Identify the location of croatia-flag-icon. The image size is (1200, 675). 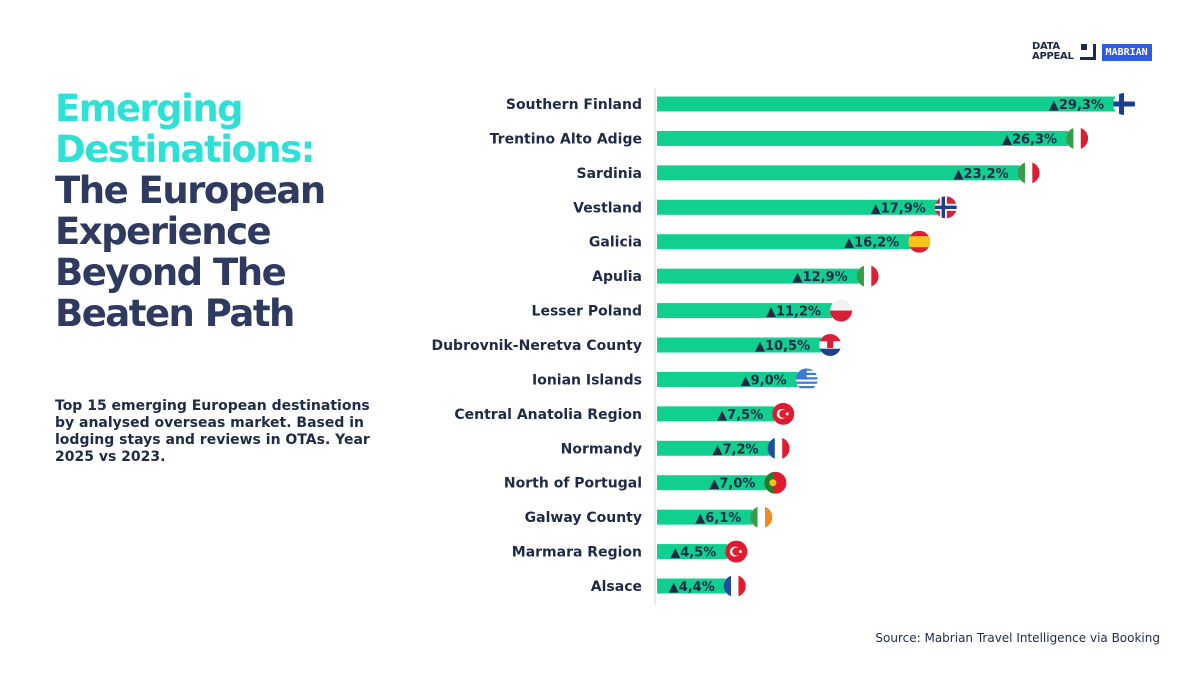
(830, 345).